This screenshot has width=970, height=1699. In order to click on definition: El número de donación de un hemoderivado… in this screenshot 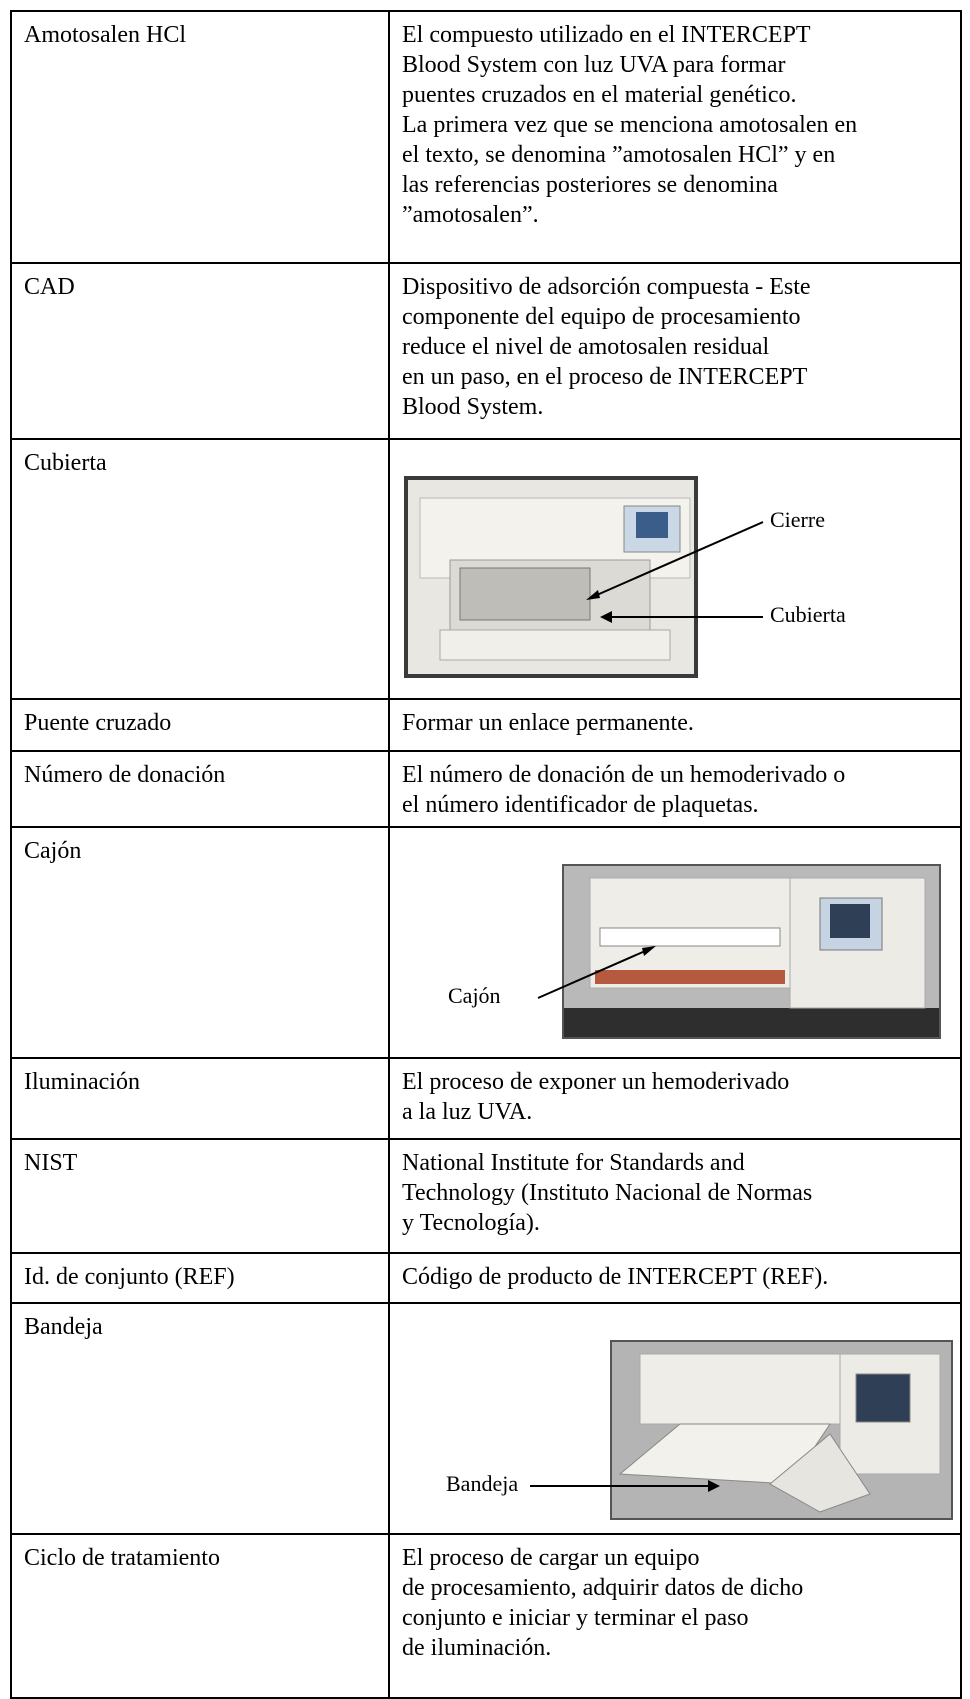, I will do `click(675, 789)`.